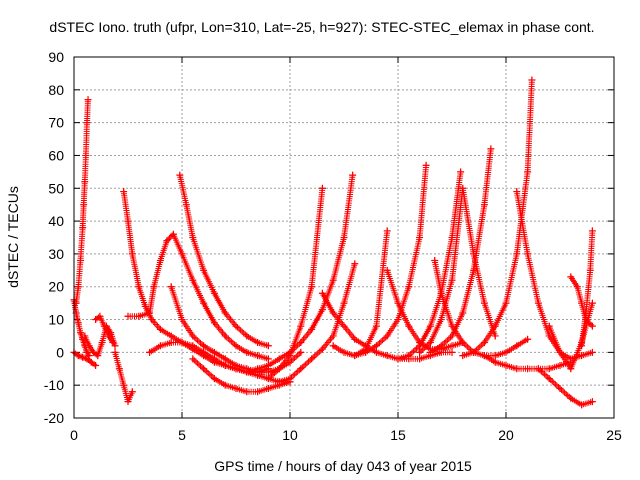 This screenshot has height=480, width=640. Describe the element at coordinates (56, 287) in the screenshot. I see `y-tick-label: 20` at that location.